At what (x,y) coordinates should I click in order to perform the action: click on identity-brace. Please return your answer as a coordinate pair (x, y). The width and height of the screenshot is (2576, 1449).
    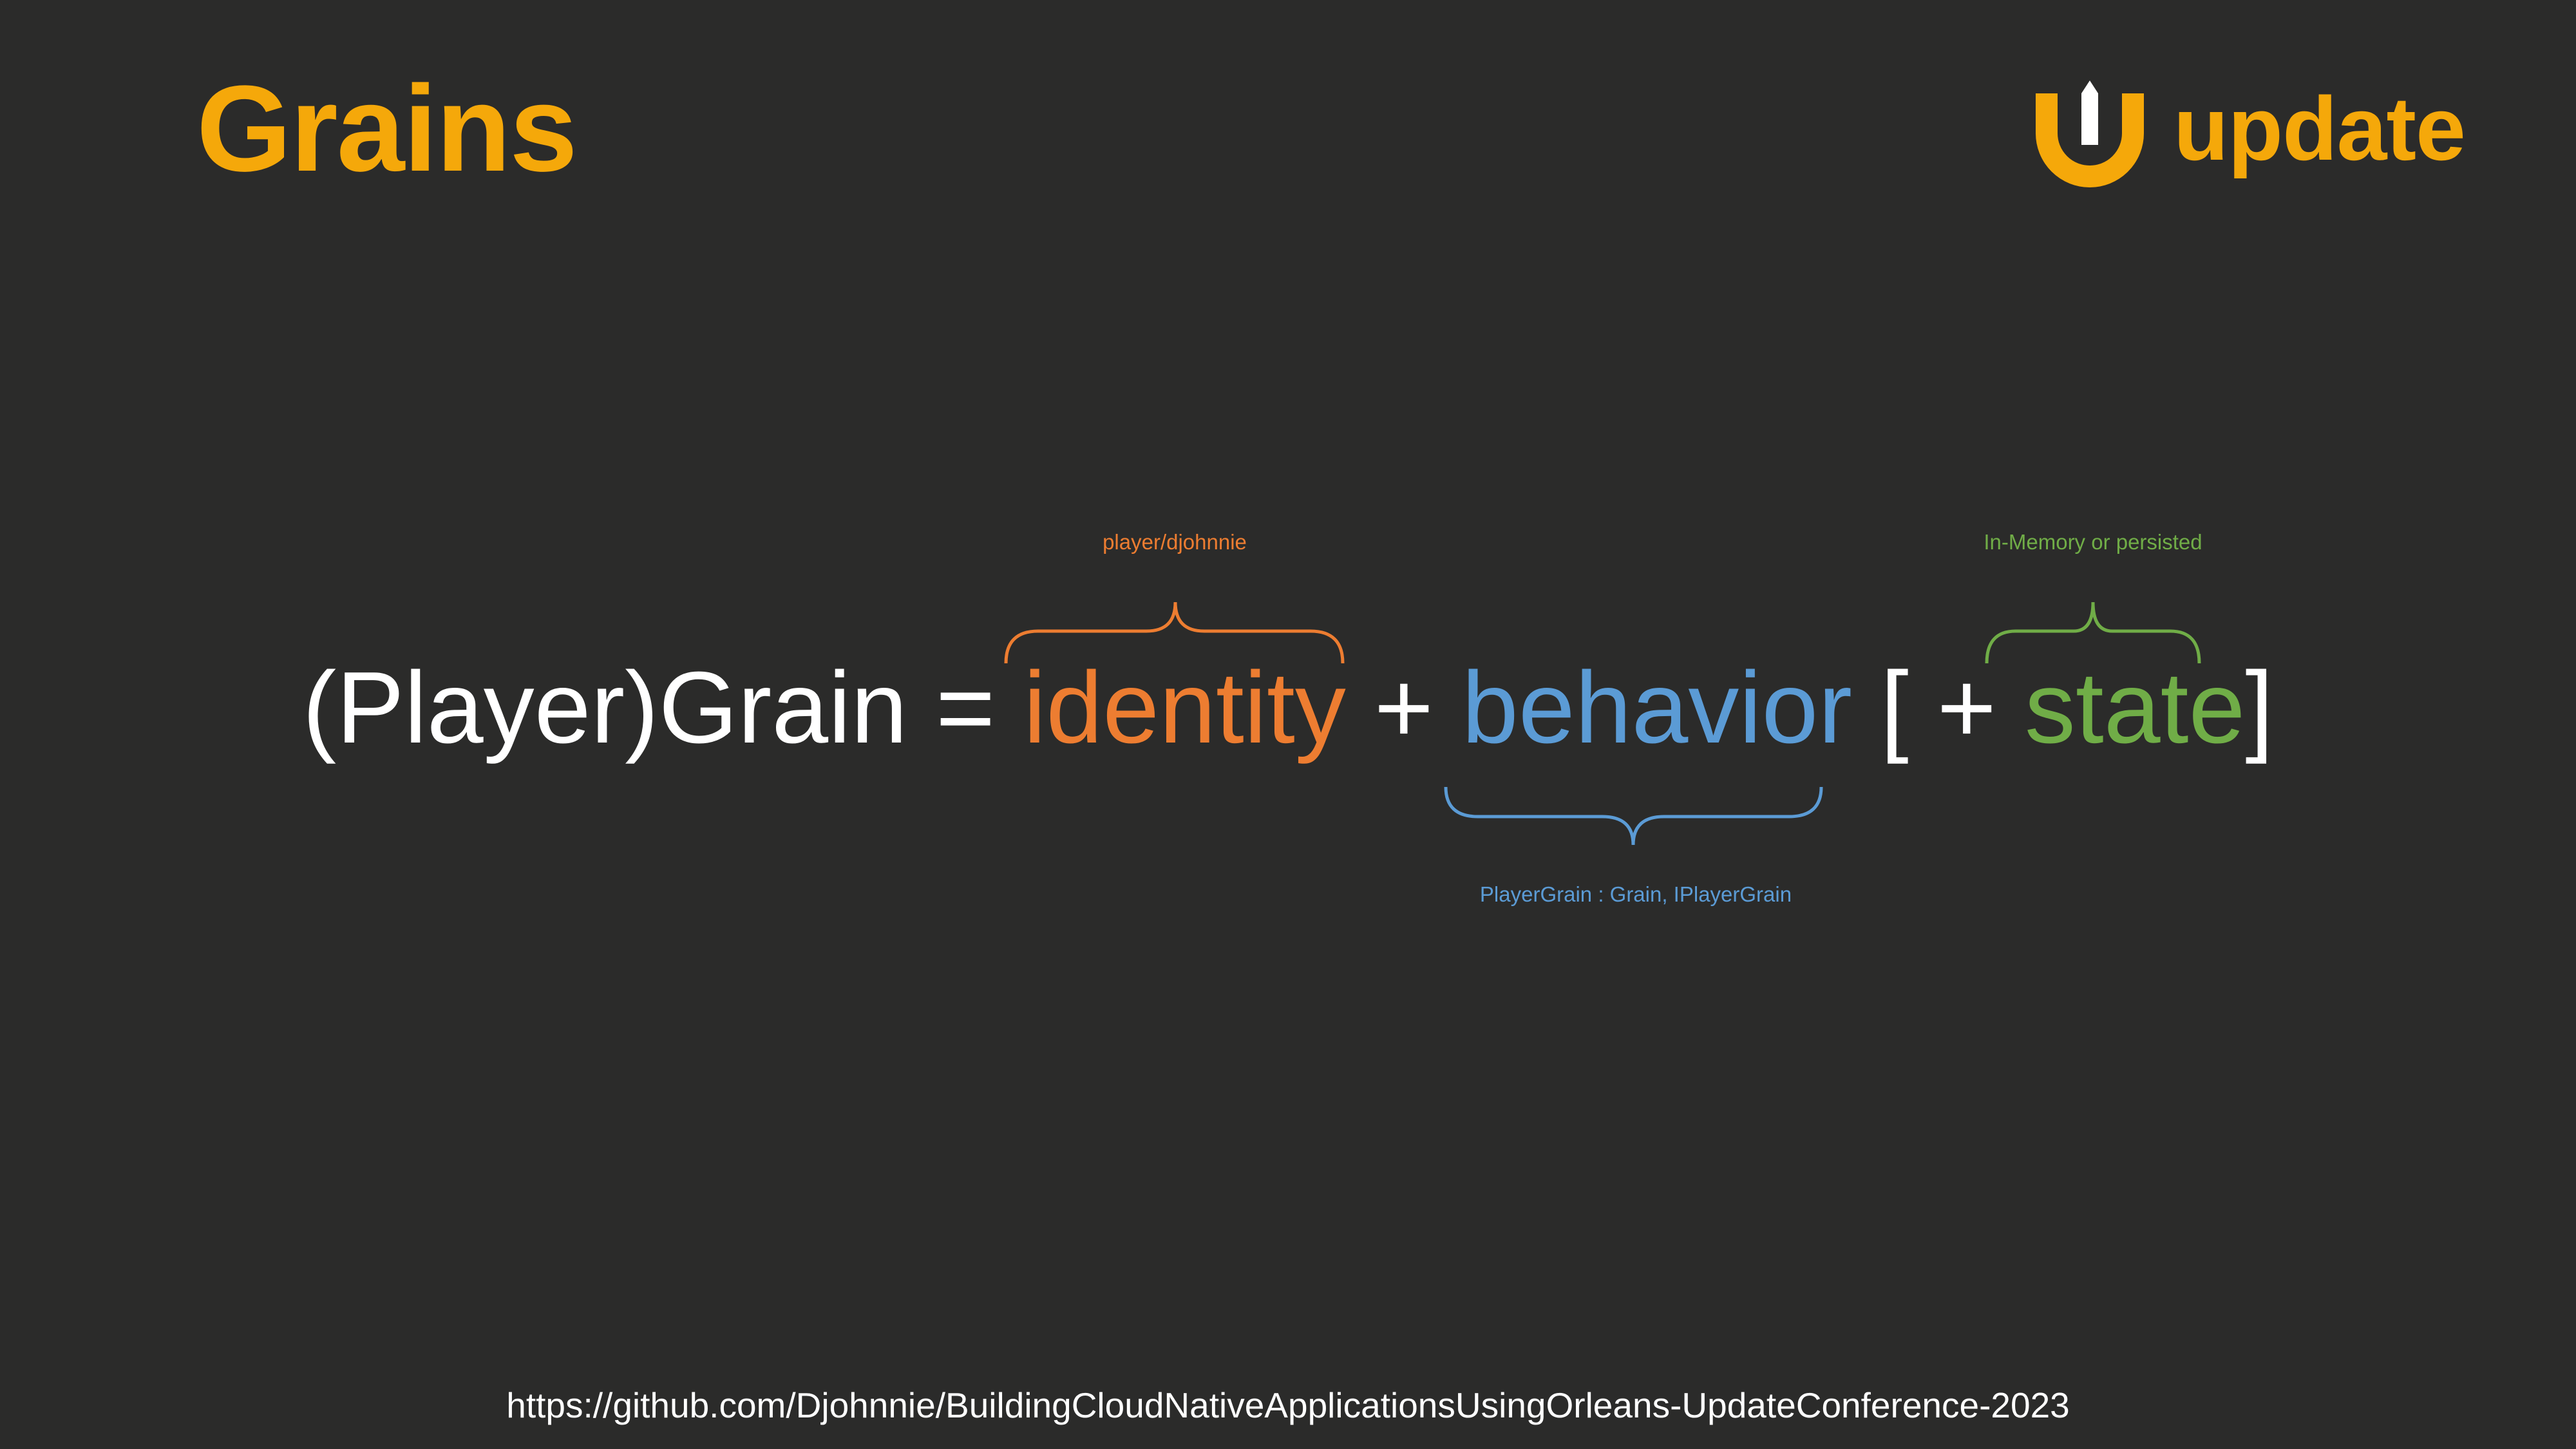
    Looking at the image, I should click on (1174, 633).